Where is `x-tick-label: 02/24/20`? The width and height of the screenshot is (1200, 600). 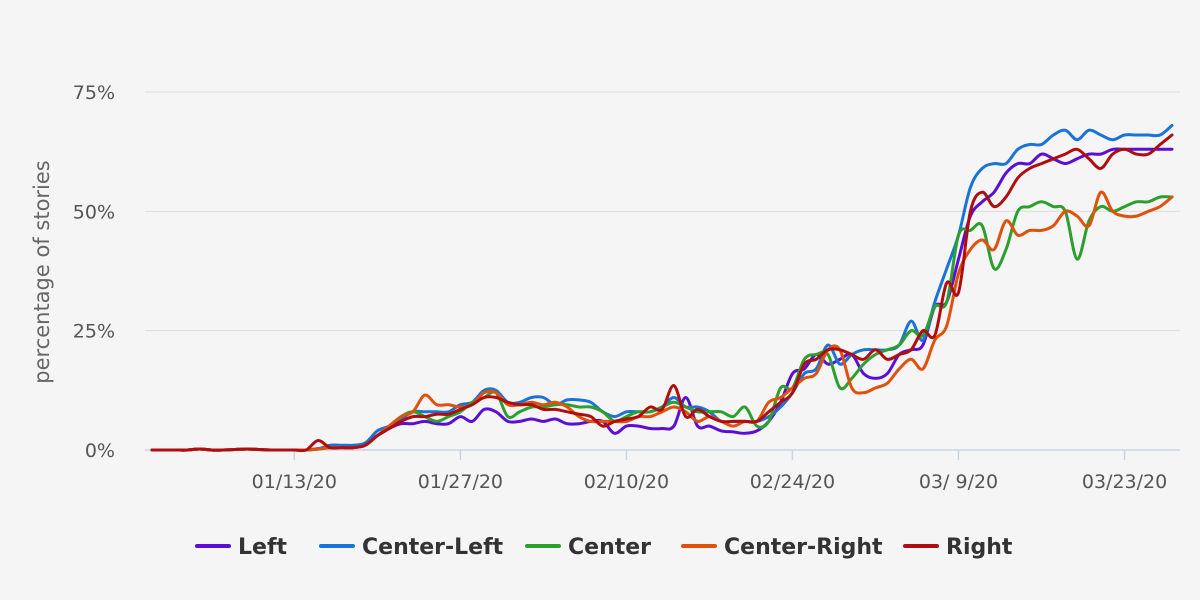 x-tick-label: 02/24/20 is located at coordinates (792, 482).